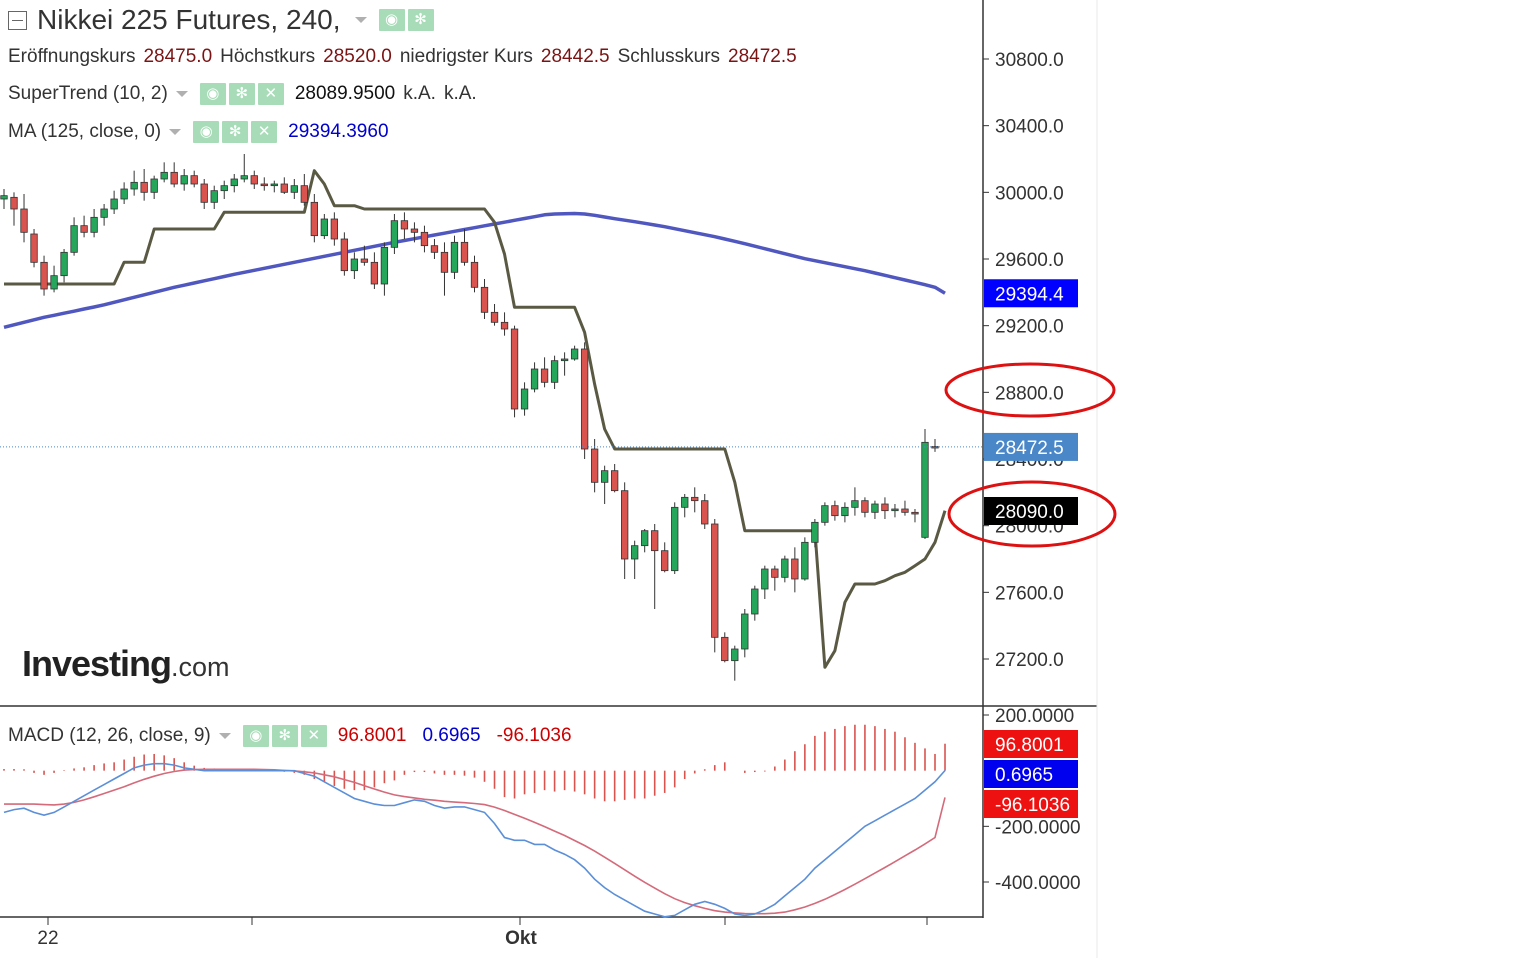 The width and height of the screenshot is (1534, 963). I want to click on supertrend-price-label: 28090.0, so click(1029, 512).